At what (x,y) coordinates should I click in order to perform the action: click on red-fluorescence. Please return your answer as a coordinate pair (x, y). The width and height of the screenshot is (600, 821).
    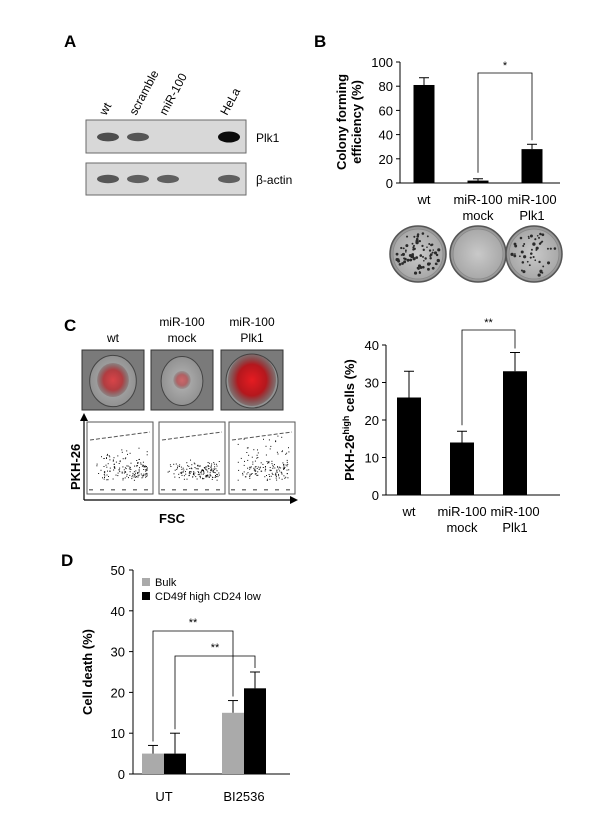
    Looking at the image, I should click on (113, 380).